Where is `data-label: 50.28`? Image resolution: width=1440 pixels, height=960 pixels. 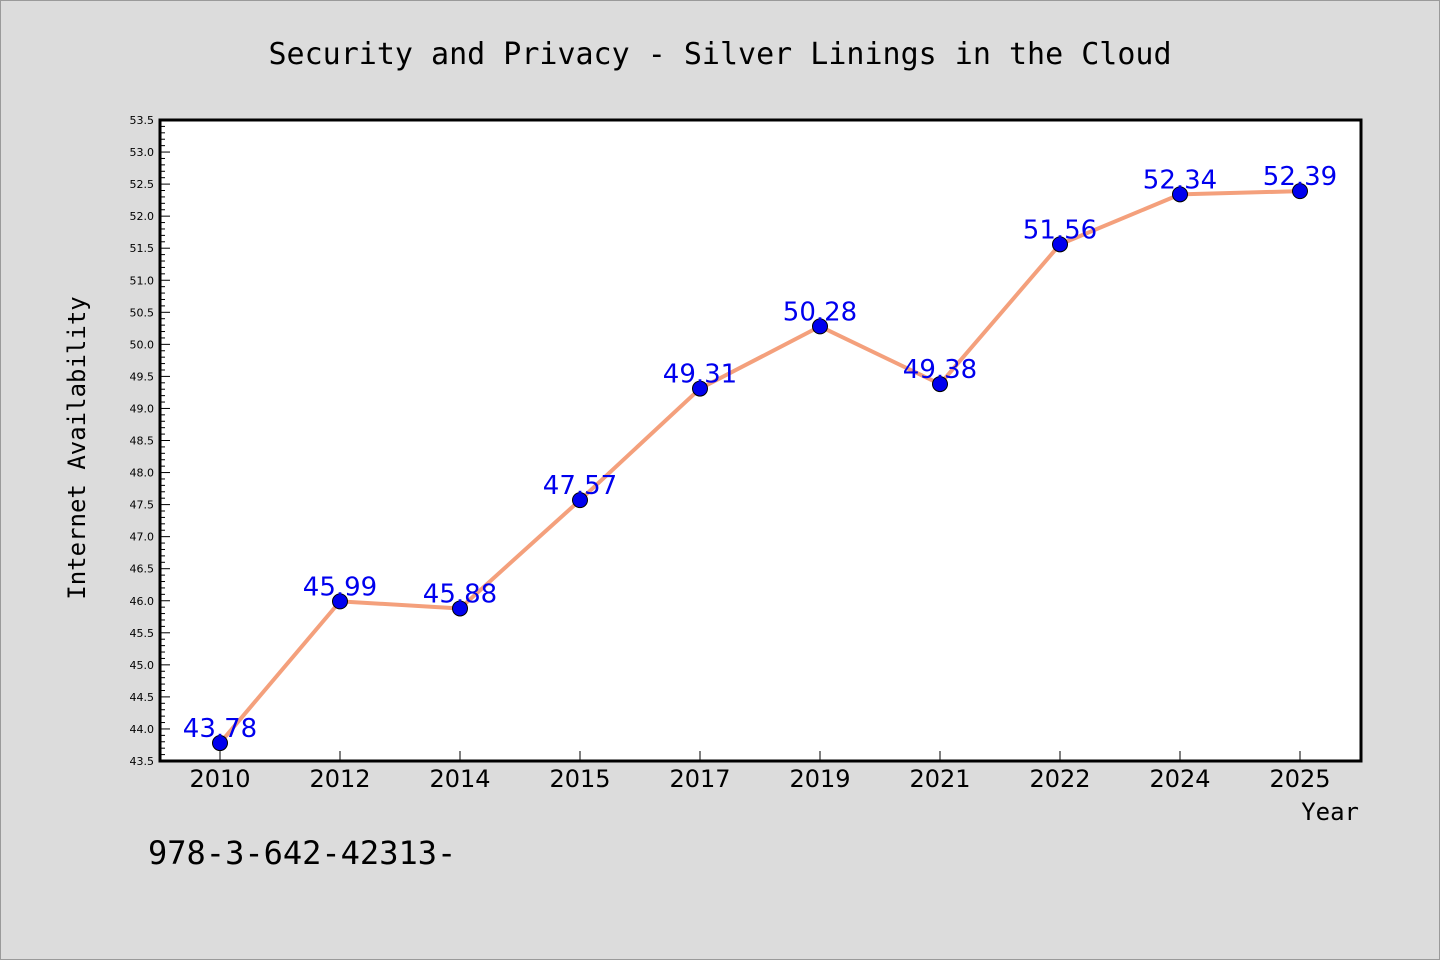 data-label: 50.28 is located at coordinates (820, 312).